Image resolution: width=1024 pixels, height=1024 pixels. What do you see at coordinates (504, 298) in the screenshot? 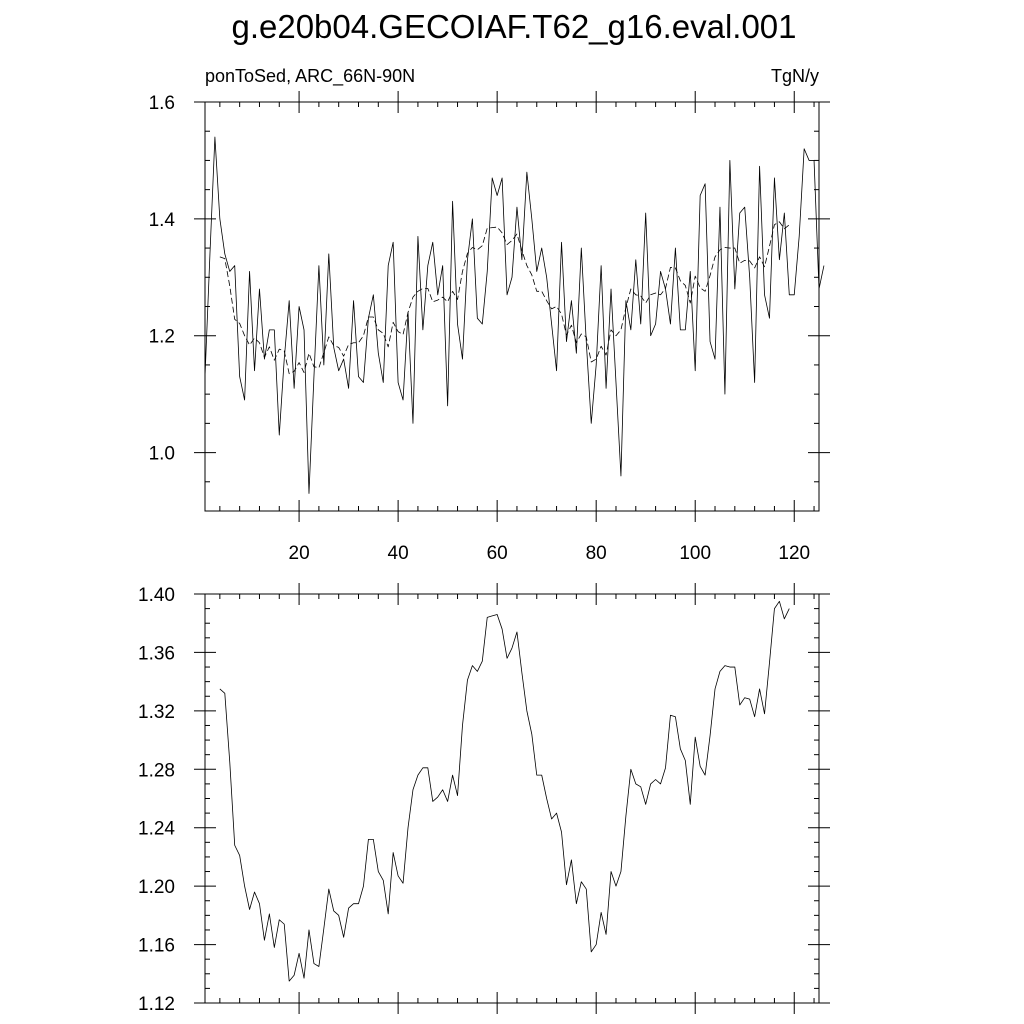
I see `running-mean-line` at bounding box center [504, 298].